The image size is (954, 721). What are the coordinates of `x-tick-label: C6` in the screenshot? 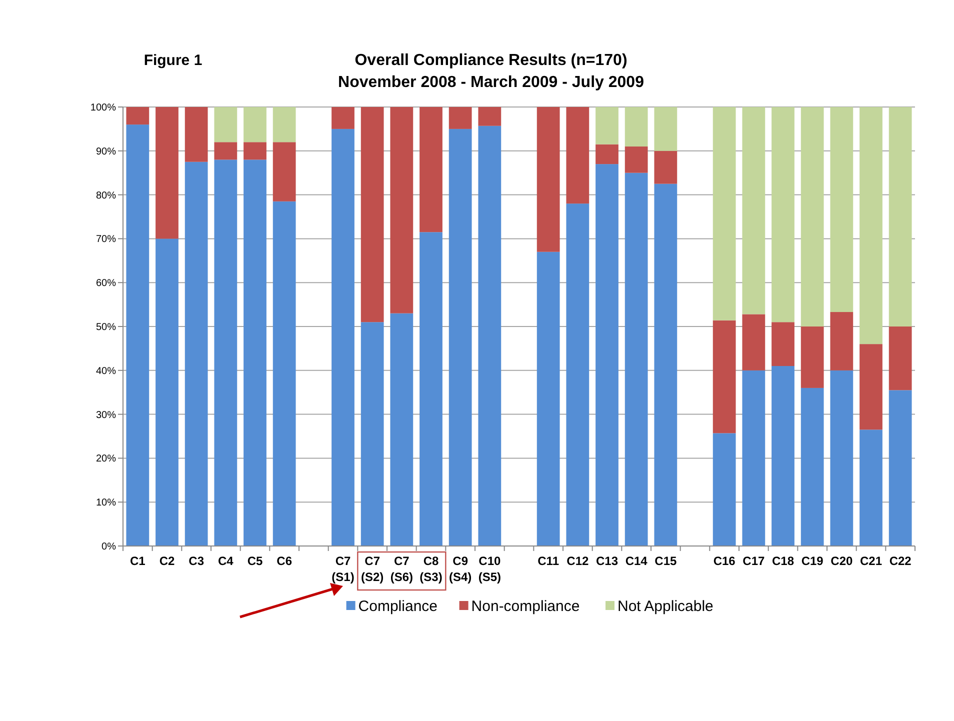 It's located at (284, 561).